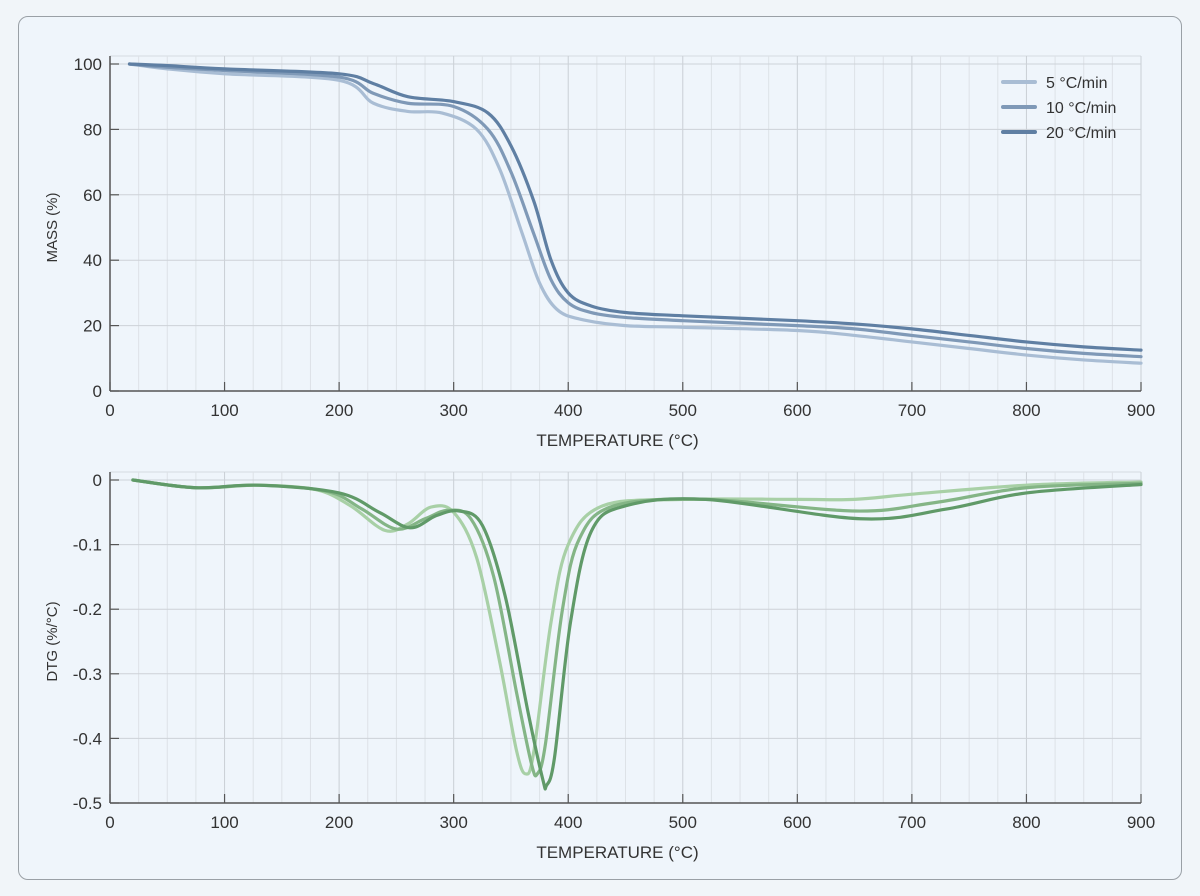 The width and height of the screenshot is (1200, 896). I want to click on y-tick-label: 80, so click(92, 129).